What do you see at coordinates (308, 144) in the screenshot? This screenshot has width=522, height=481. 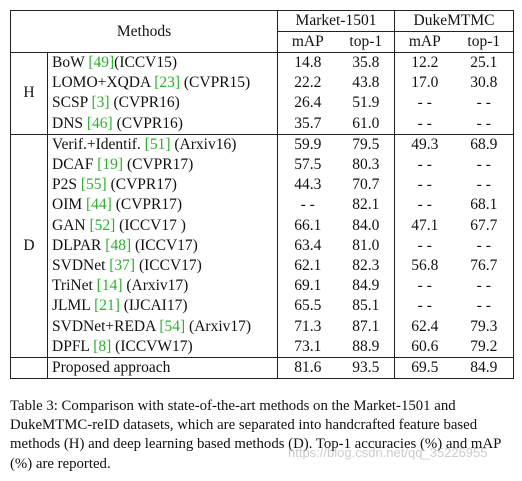 I see `market-map-cell: 59.9` at bounding box center [308, 144].